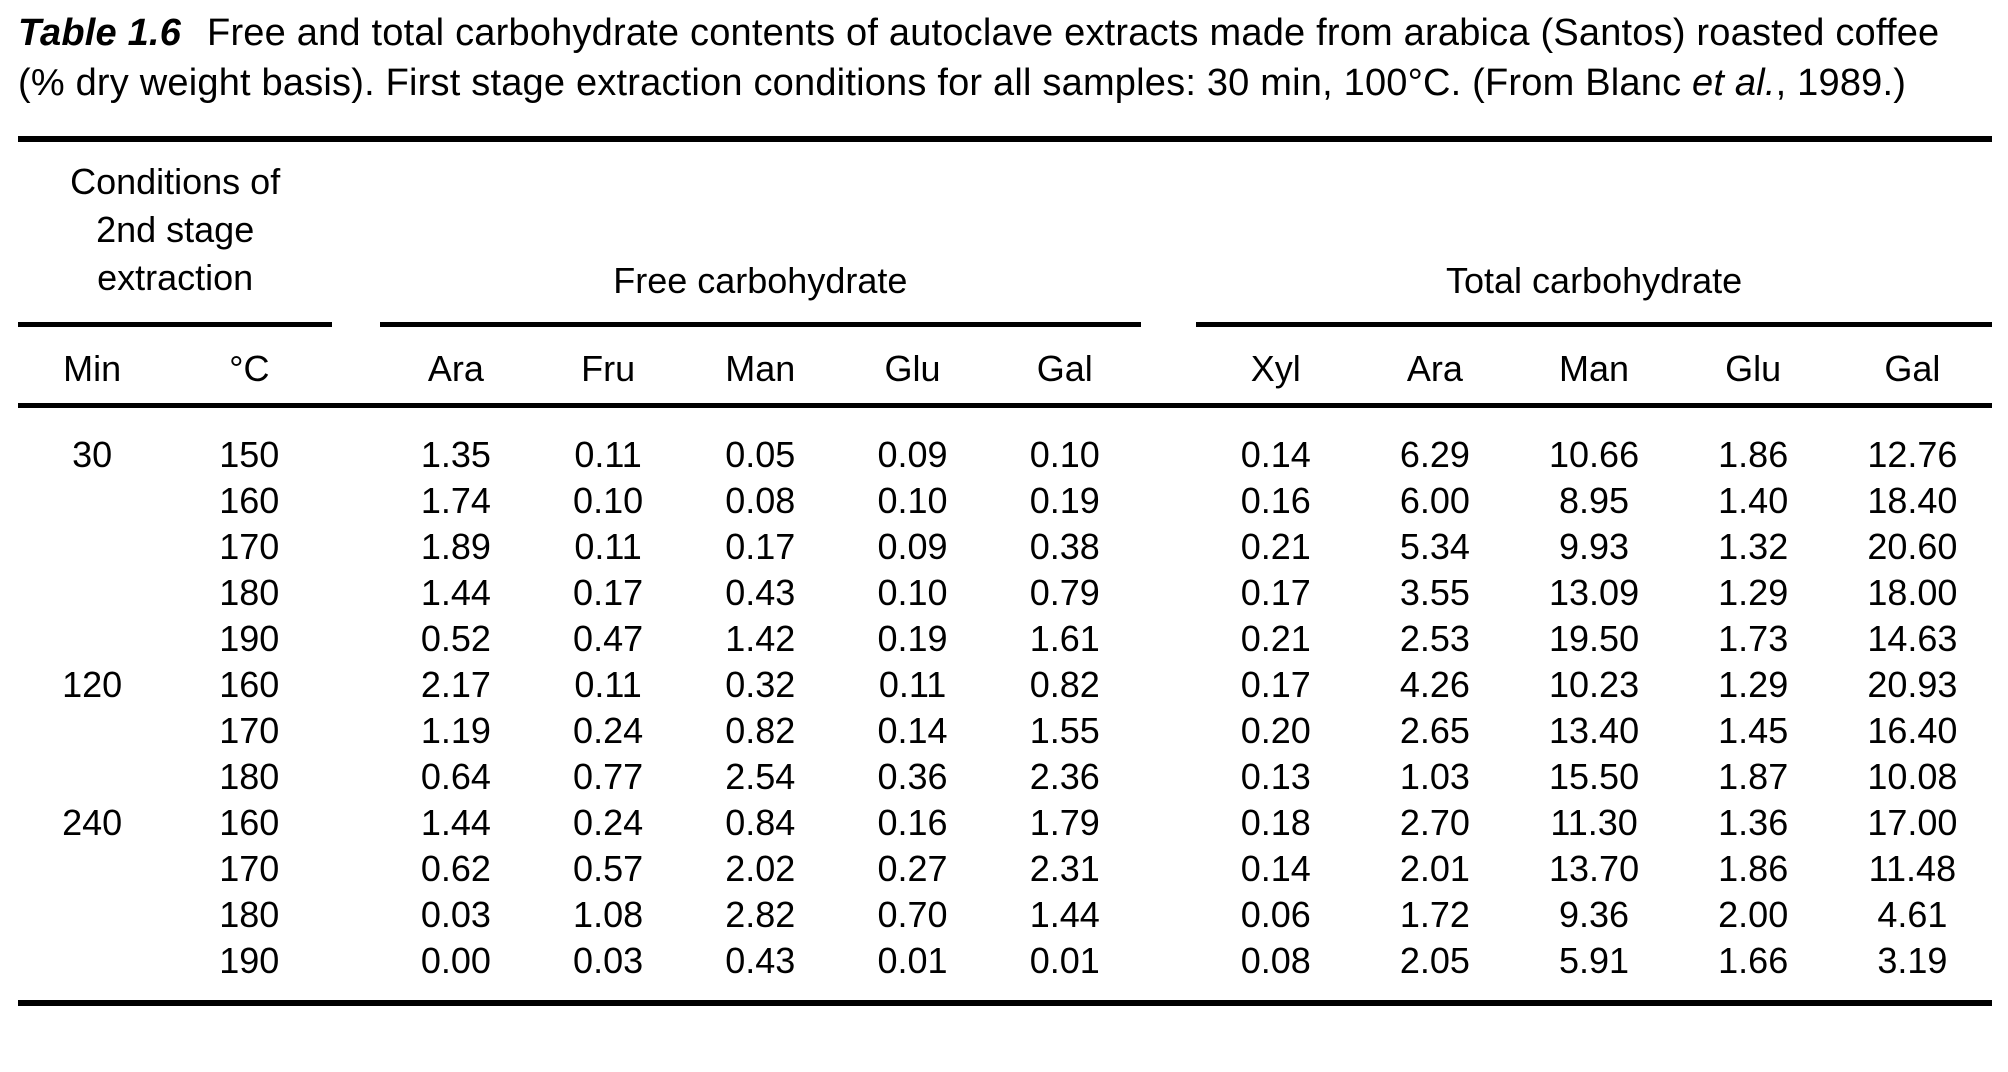  What do you see at coordinates (760, 914) in the screenshot?
I see `table-cell: 2.82` at bounding box center [760, 914].